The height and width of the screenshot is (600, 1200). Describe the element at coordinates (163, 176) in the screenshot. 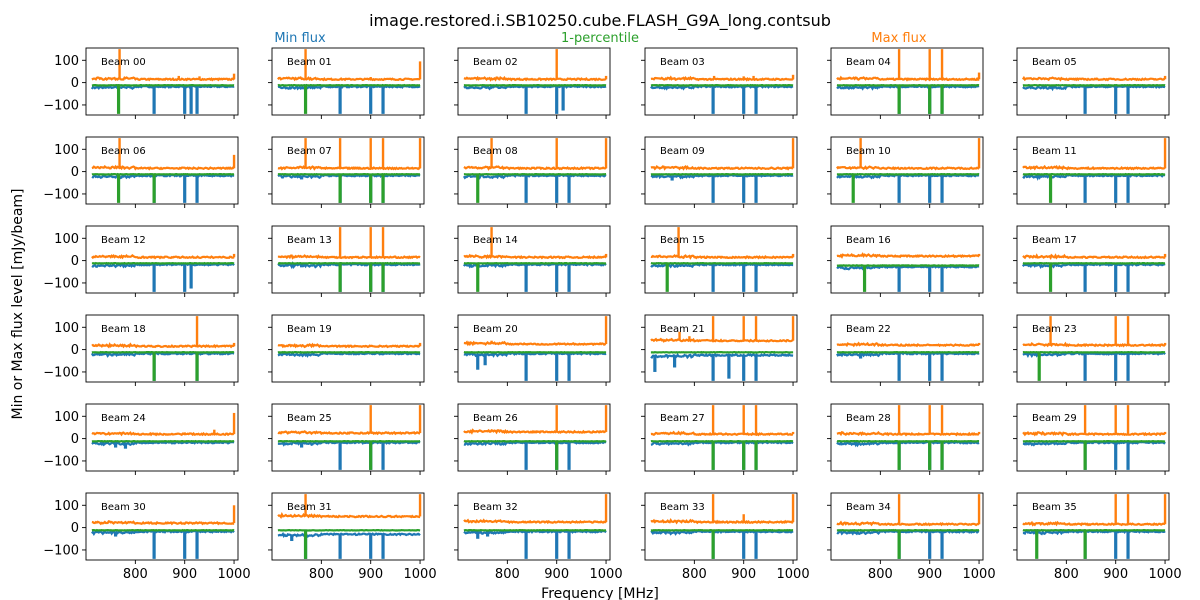

I see `beam-06-min-flux-line` at that location.